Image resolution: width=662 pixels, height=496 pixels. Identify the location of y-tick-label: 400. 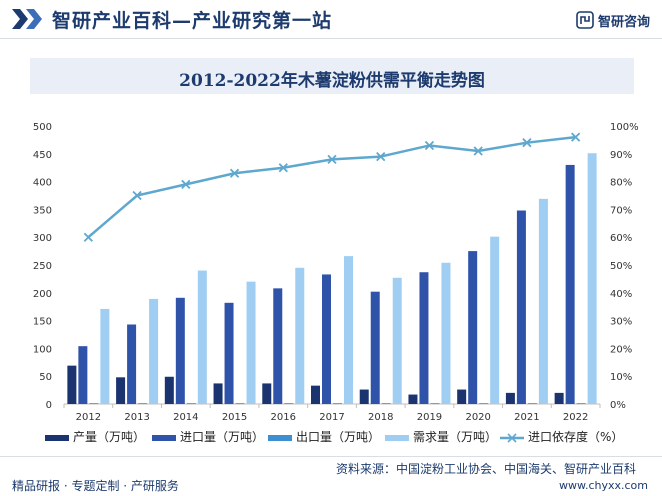
(42, 183).